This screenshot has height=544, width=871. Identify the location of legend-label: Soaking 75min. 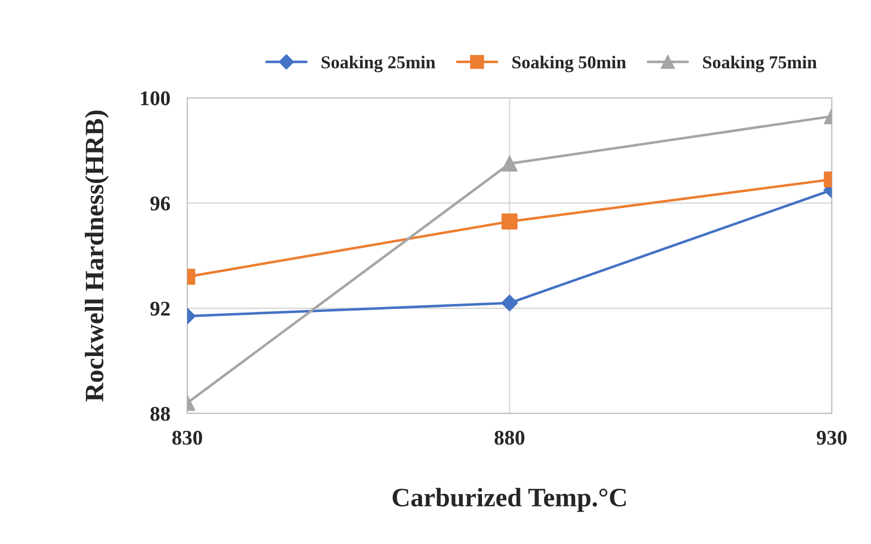
(760, 64).